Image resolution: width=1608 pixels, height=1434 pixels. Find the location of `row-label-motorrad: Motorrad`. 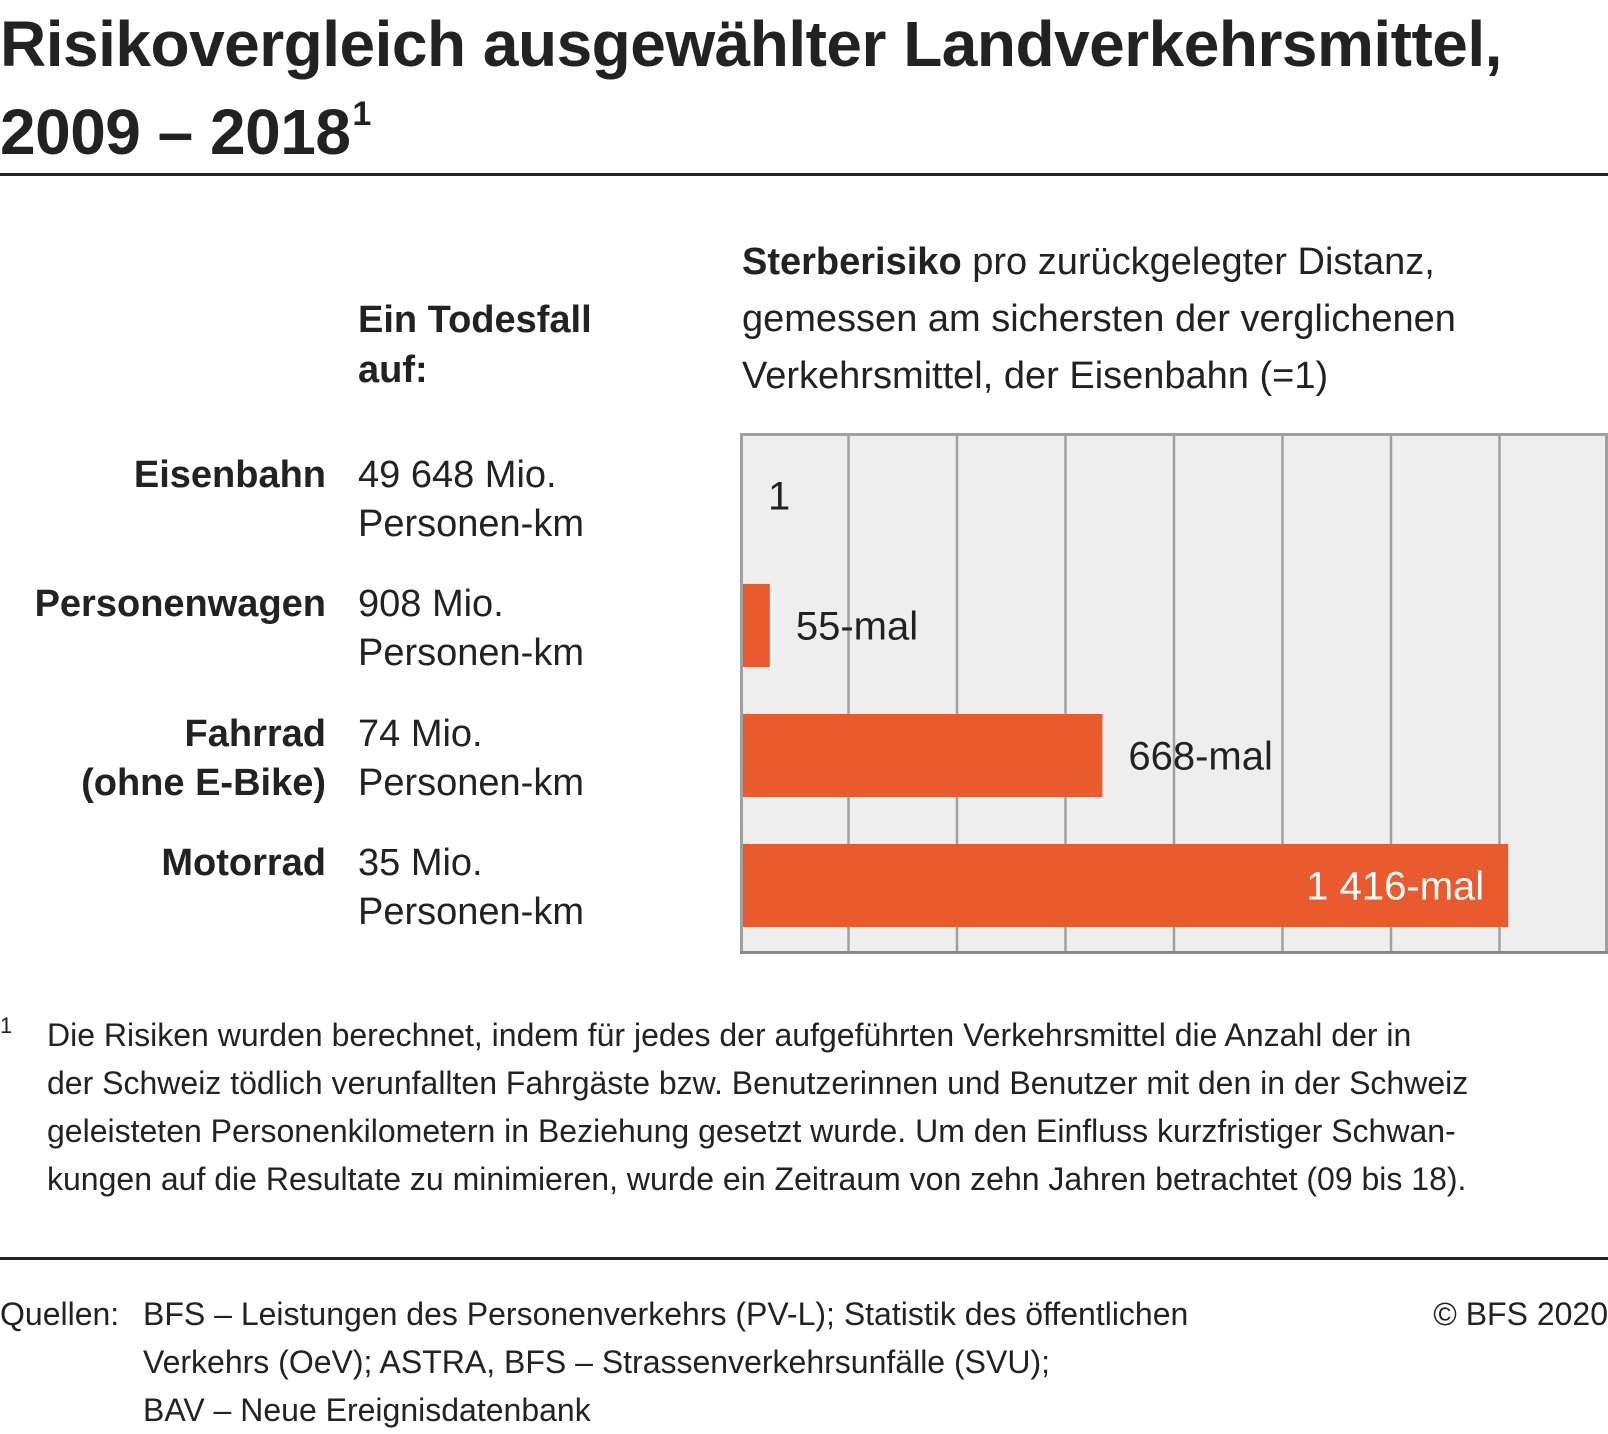

row-label-motorrad: Motorrad is located at coordinates (243, 863).